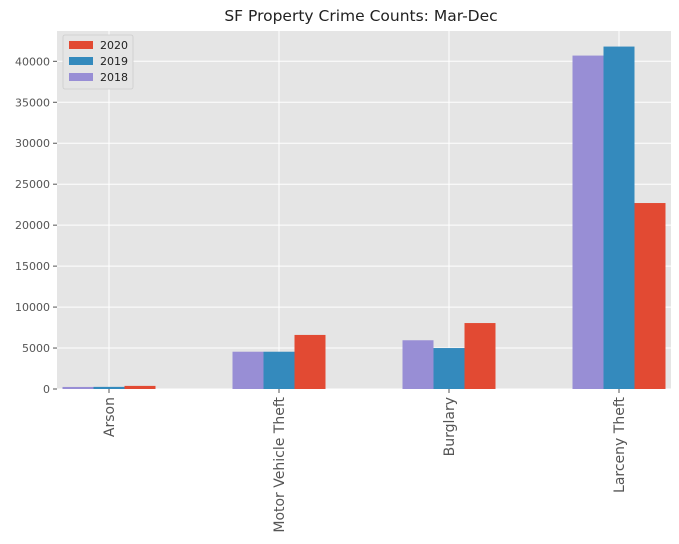  What do you see at coordinates (650, 296) in the screenshot?
I see `bar-2020-larceny-theft` at bounding box center [650, 296].